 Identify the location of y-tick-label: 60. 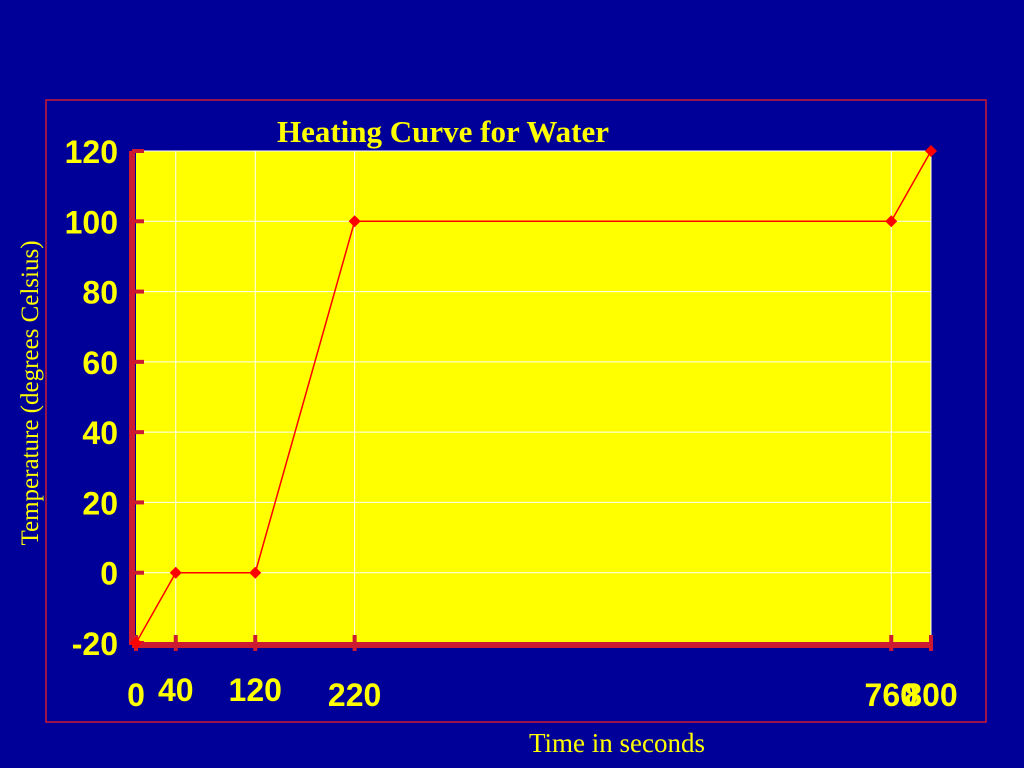
(100, 363).